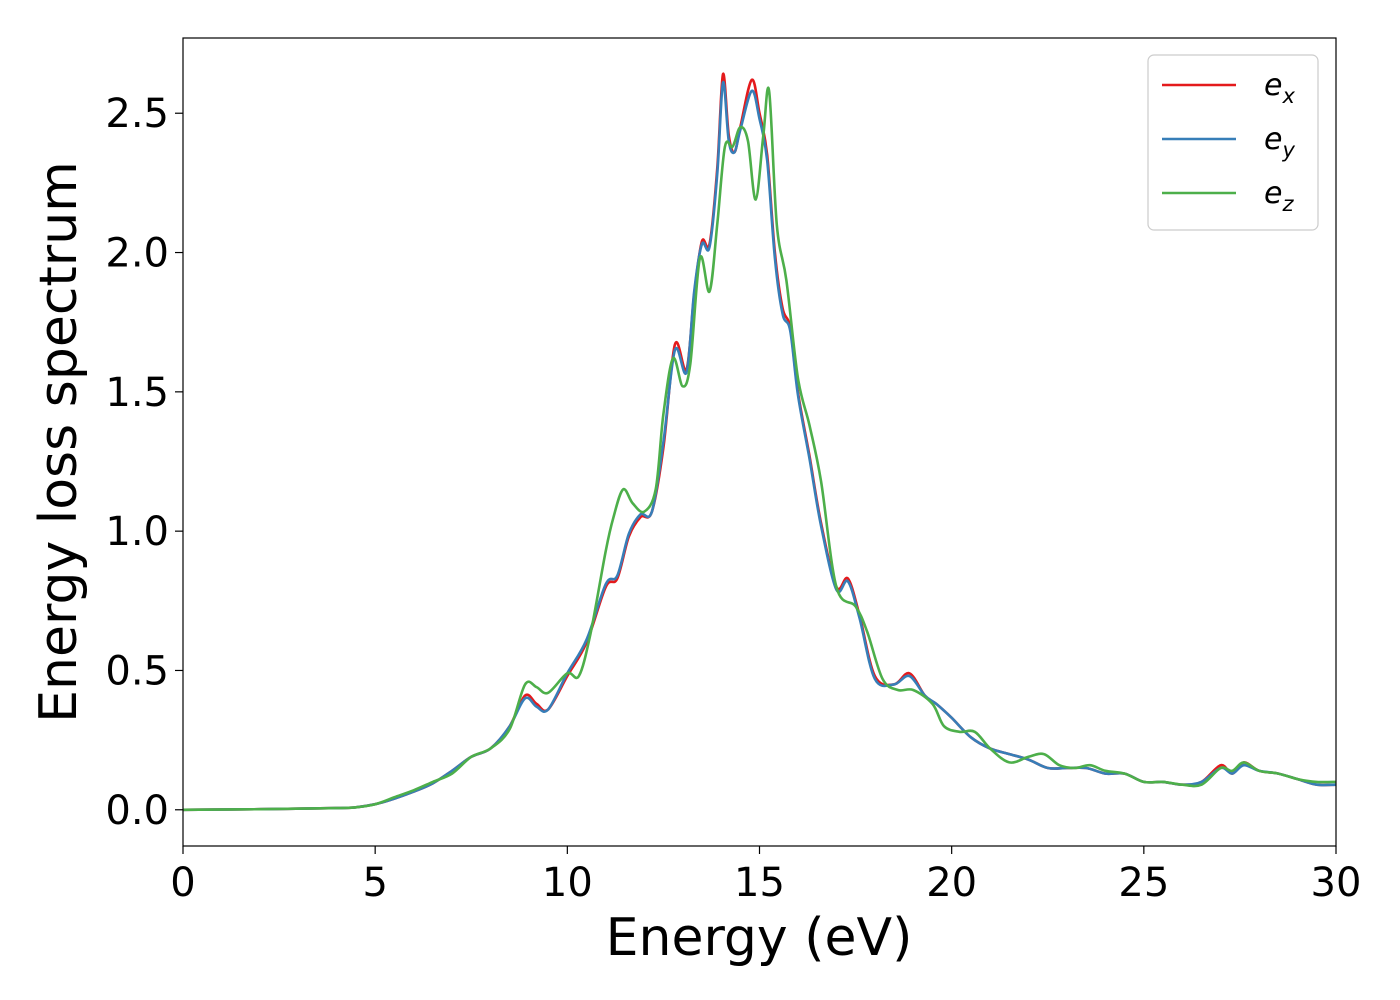 This screenshot has width=1400, height=1000. Describe the element at coordinates (1336, 883) in the screenshot. I see `x-tick-label: 30` at that location.